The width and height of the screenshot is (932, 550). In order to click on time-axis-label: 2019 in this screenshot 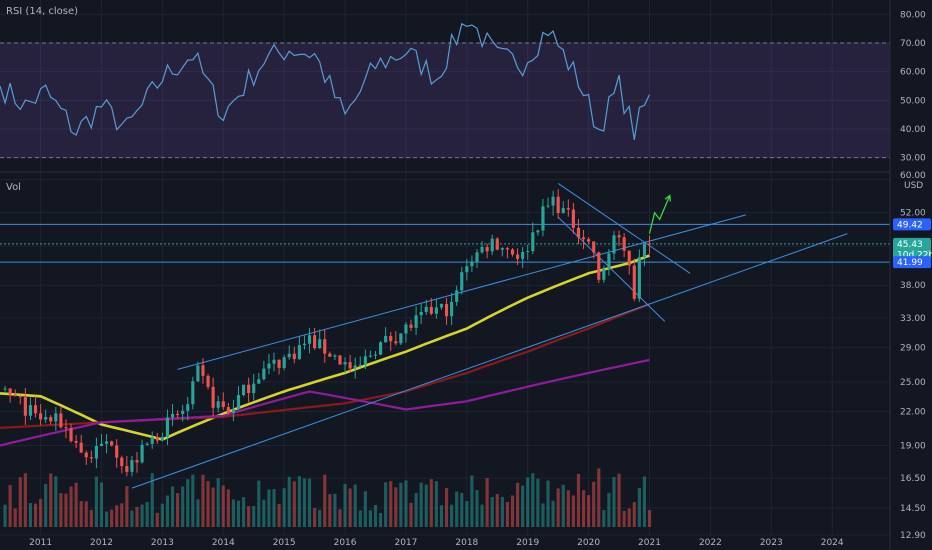, I will do `click(527, 543)`.